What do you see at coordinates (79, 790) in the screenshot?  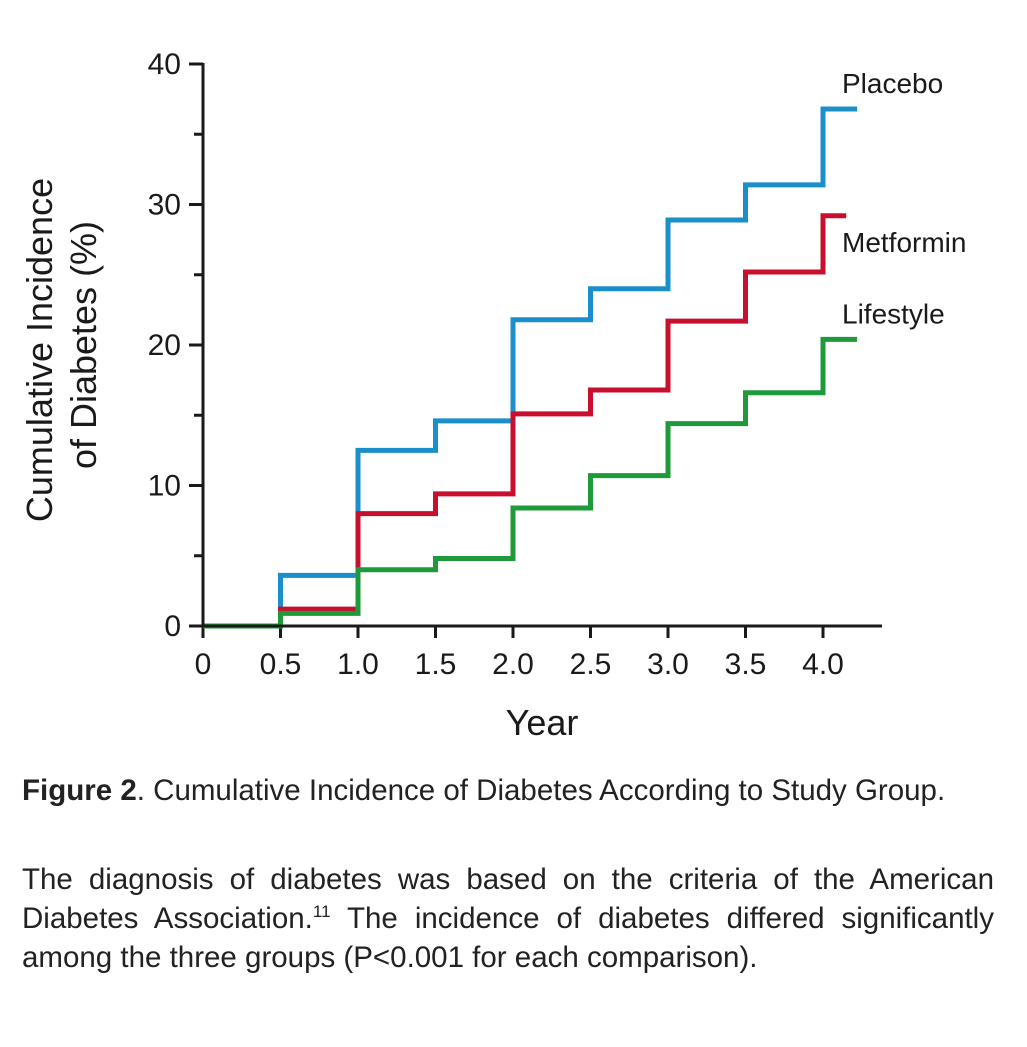 I see `figure-label: Figure 2` at bounding box center [79, 790].